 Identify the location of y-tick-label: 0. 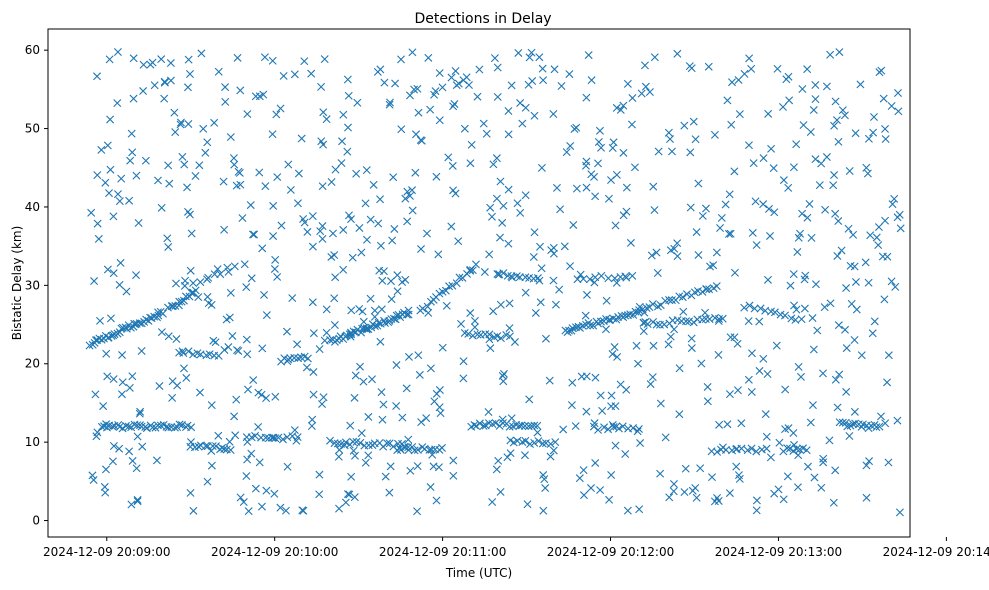
(36, 521).